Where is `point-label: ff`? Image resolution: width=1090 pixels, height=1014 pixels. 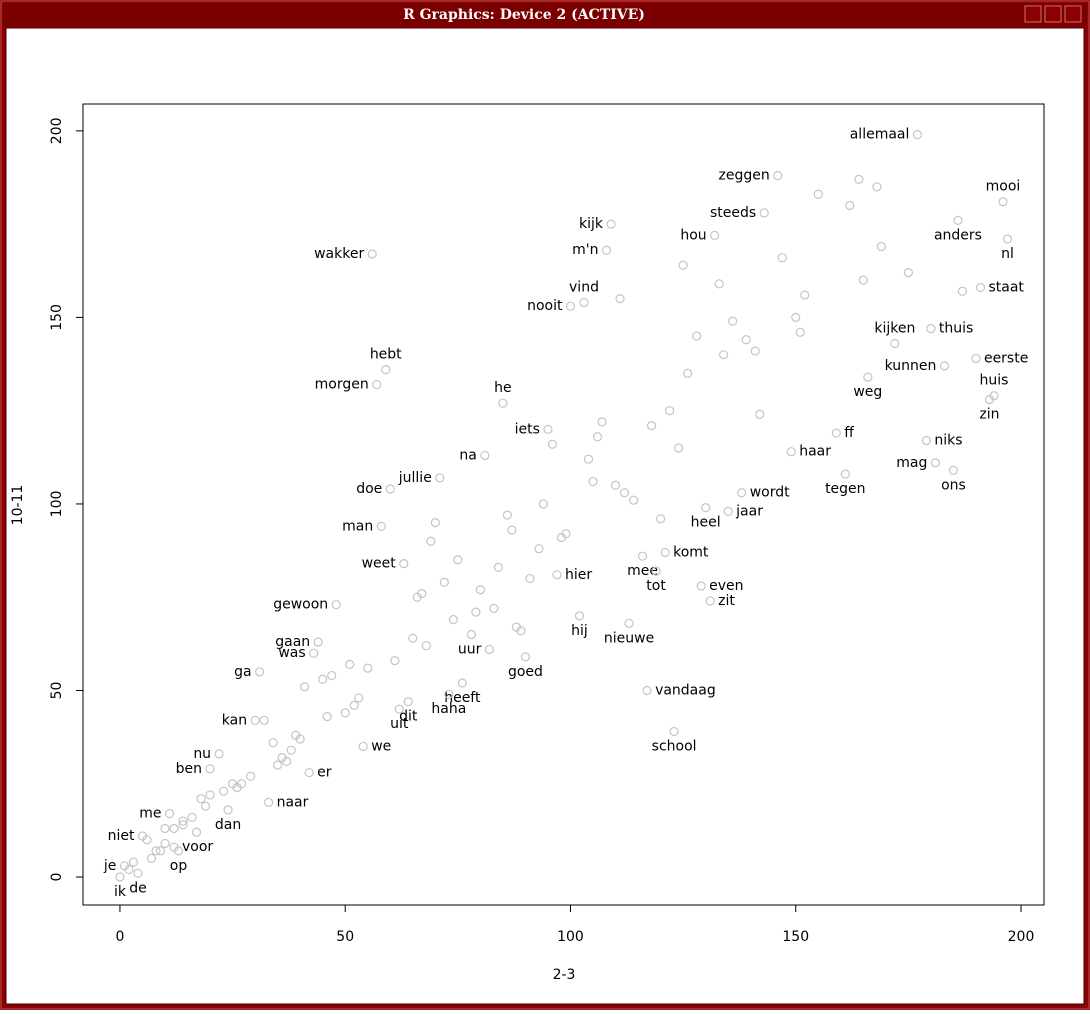
point-label: ff is located at coordinates (849, 433).